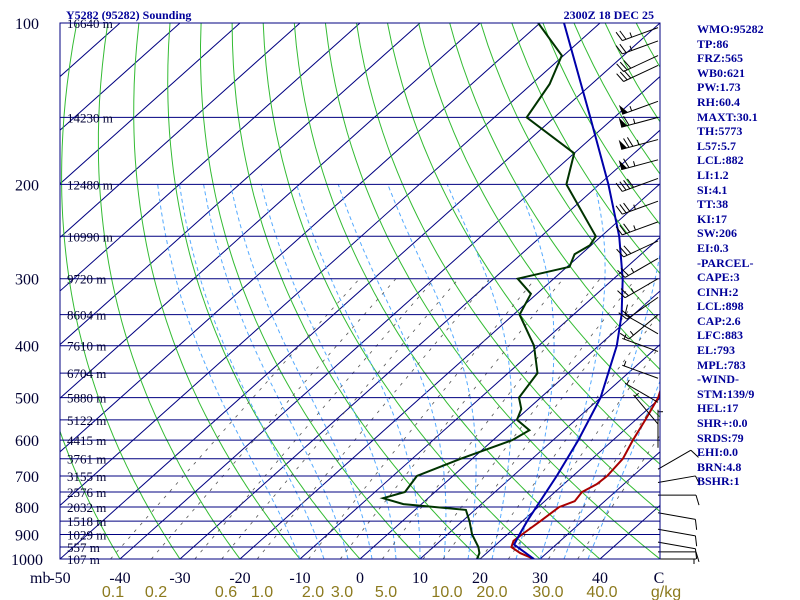 The height and width of the screenshot is (600, 800). I want to click on temperature-profile, so click(585, 473).